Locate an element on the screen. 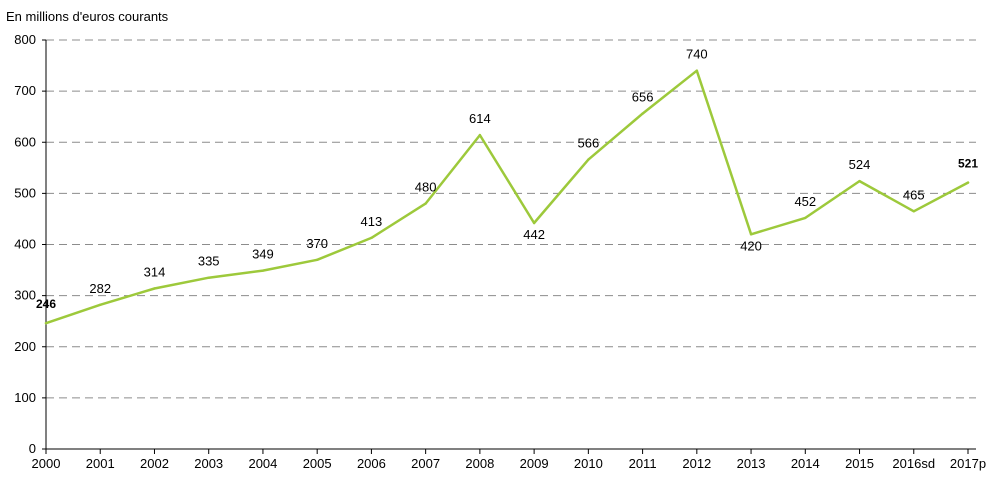  data-label-2010: 566 is located at coordinates (589, 143).